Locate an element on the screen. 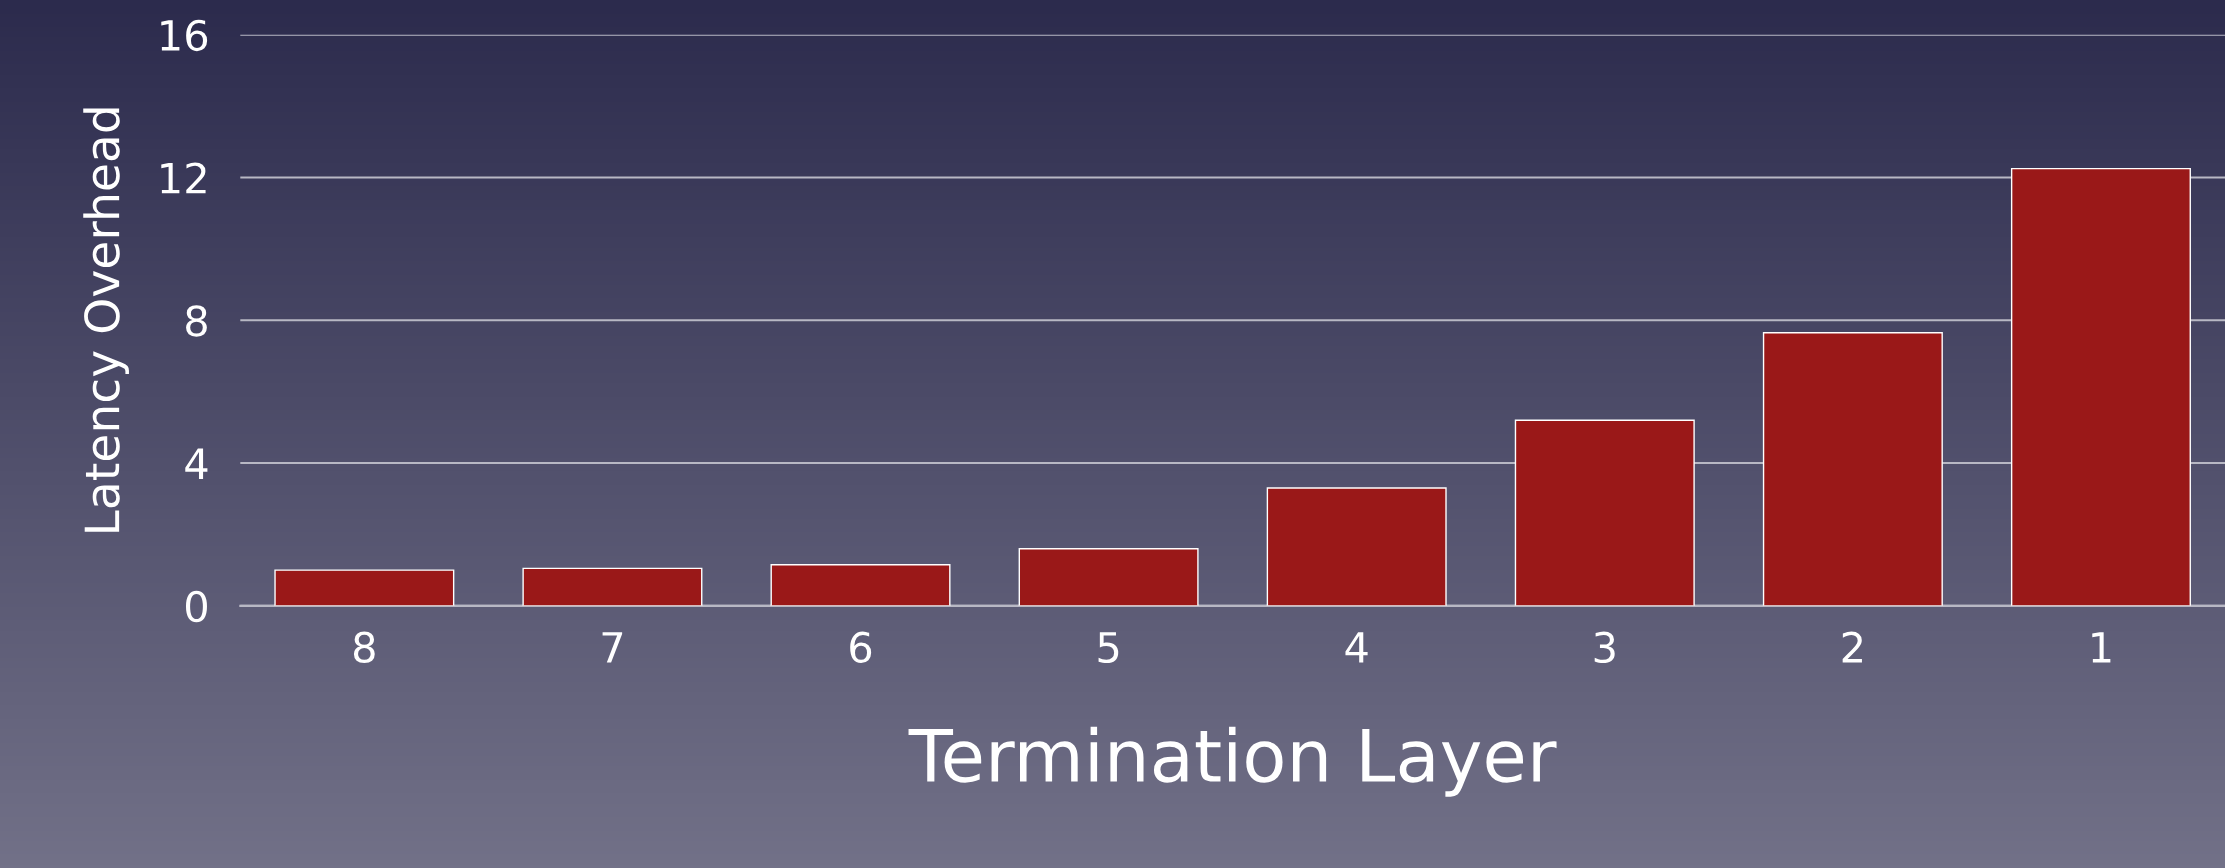  x-tick-label: 8 is located at coordinates (364, 647).